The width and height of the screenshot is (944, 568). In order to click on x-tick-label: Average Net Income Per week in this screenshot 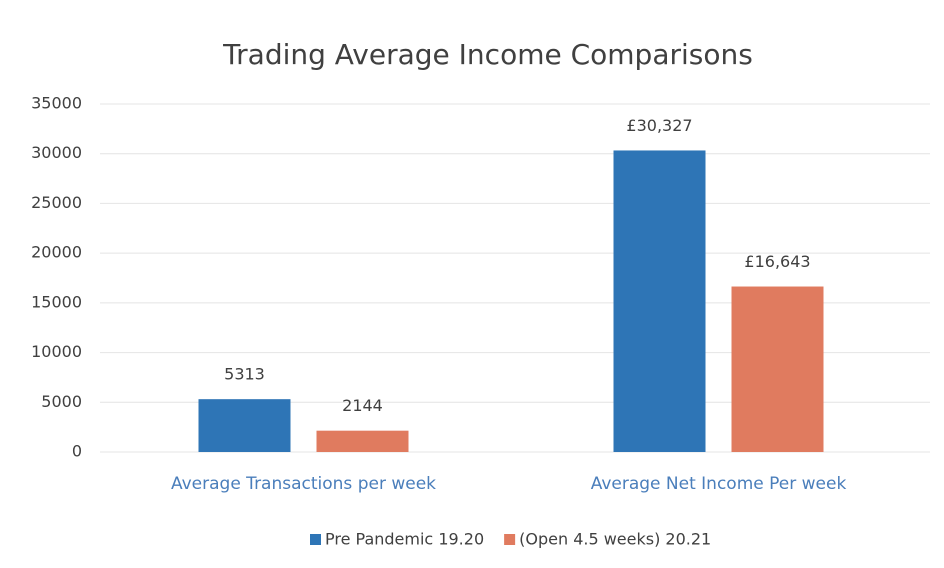, I will do `click(719, 484)`.